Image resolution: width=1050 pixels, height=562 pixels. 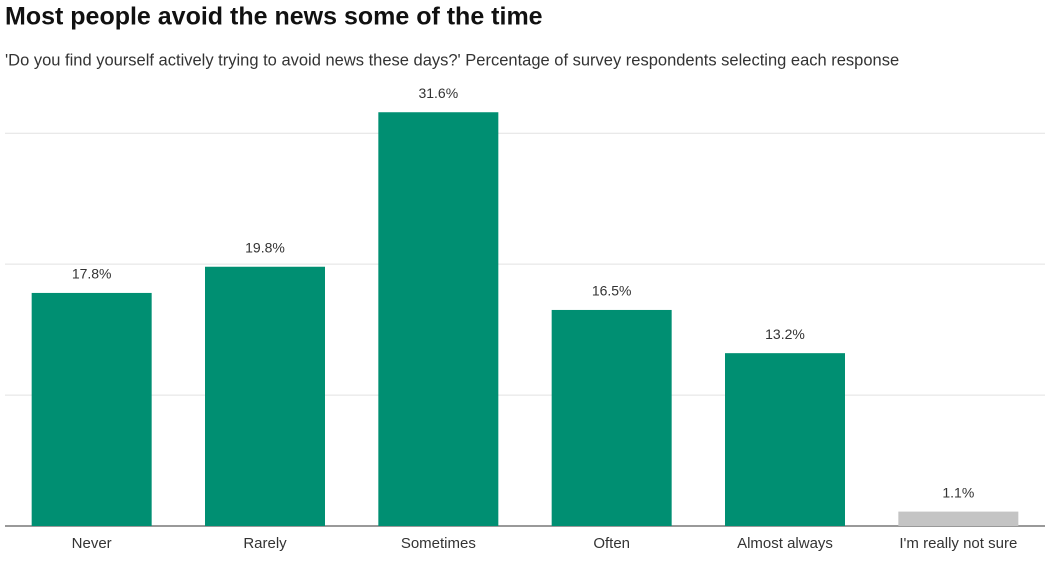 I want to click on x-tick-label: Rarely, so click(x=265, y=543).